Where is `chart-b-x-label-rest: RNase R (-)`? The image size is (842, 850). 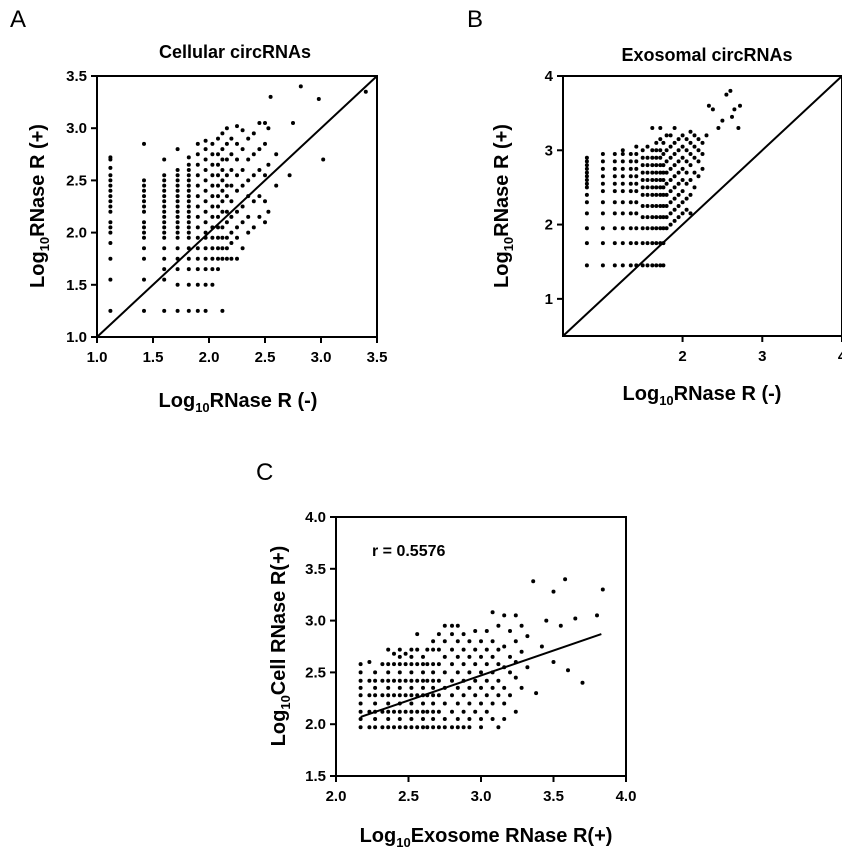 chart-b-x-label-rest: RNase R (-) is located at coordinates (728, 394).